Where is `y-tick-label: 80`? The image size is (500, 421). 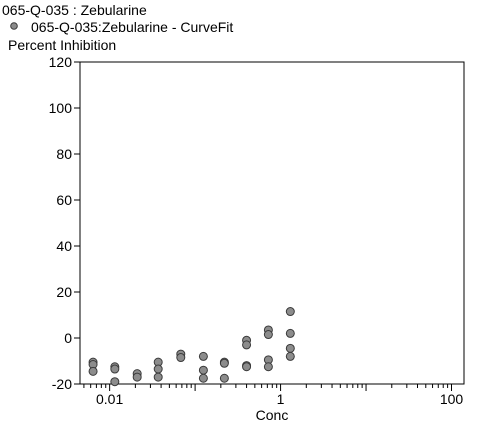
y-tick-label: 80 is located at coordinates (64, 154).